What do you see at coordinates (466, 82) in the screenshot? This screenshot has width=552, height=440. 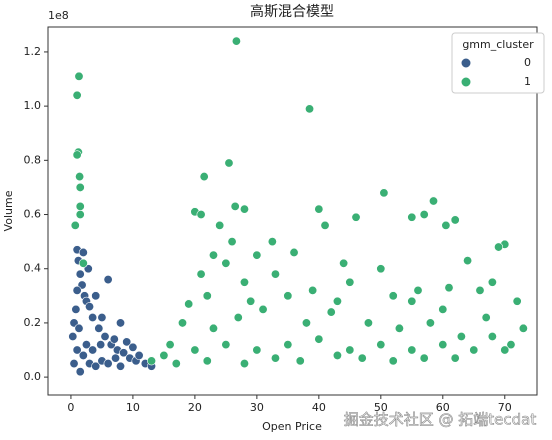 I see `legend-marker` at bounding box center [466, 82].